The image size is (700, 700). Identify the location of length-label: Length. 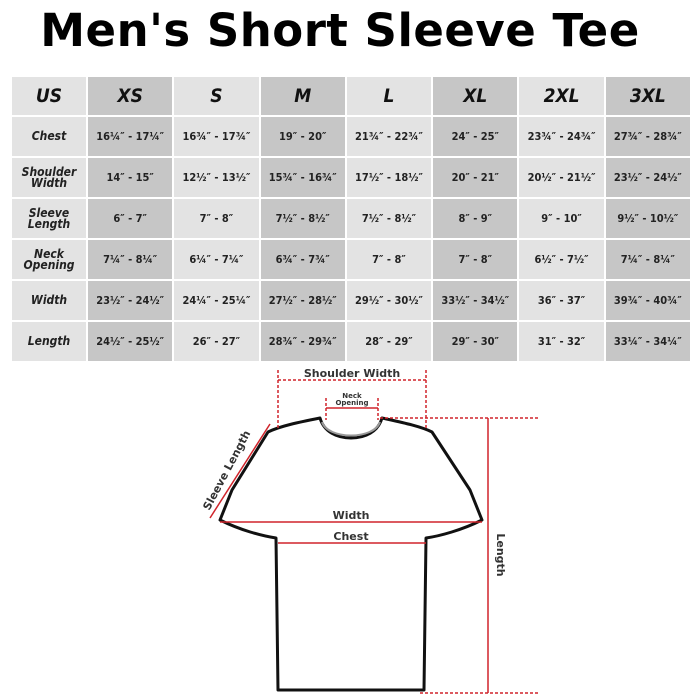
(500, 554).